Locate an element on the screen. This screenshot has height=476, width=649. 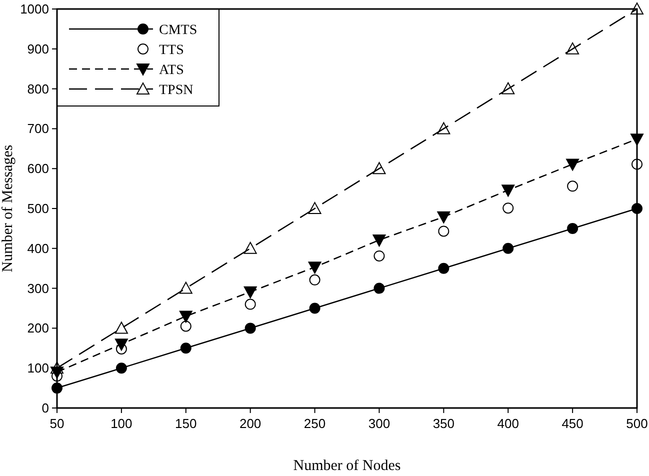
x-axis-title: Number of Nodes is located at coordinates (347, 466).